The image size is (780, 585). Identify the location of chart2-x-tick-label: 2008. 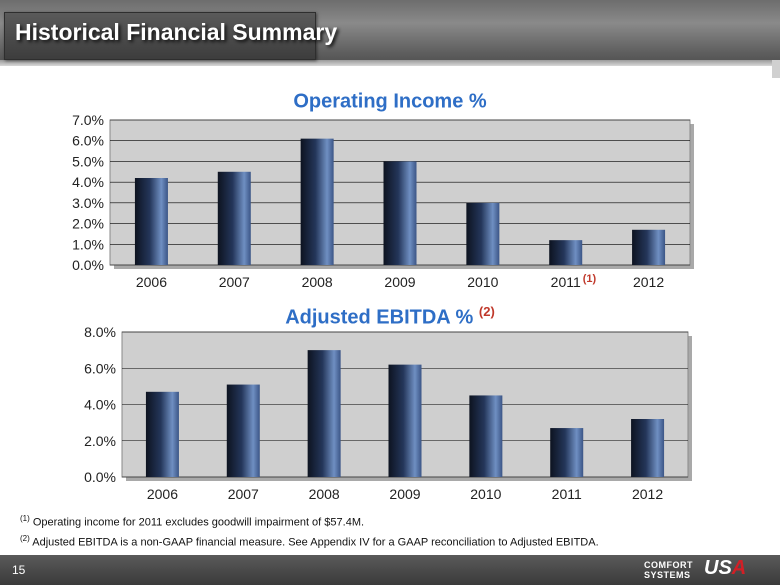
(324, 494).